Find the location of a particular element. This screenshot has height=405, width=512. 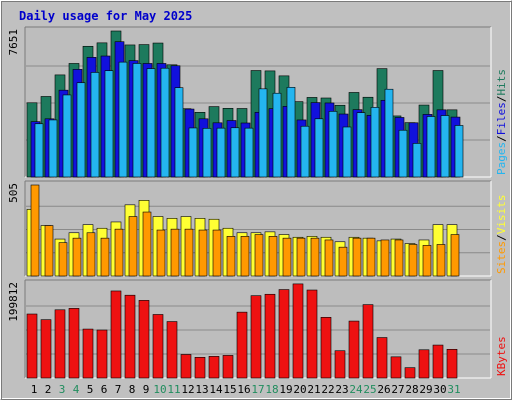

day-label: 13 is located at coordinates (201, 389).